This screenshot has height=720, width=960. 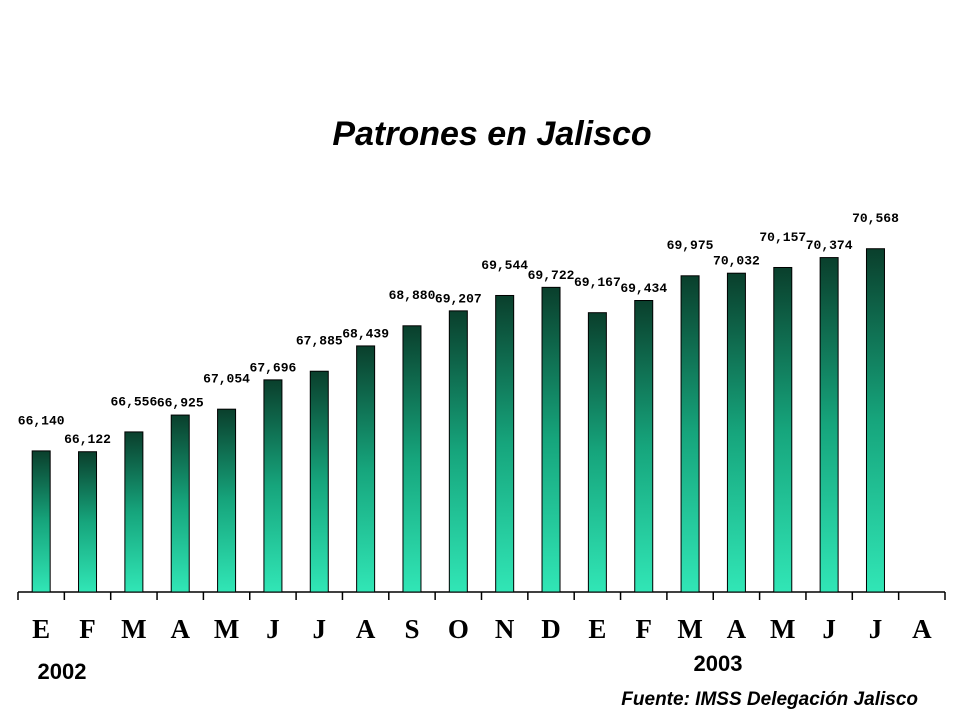 What do you see at coordinates (597, 282) in the screenshot?
I see `value-label: 69,167` at bounding box center [597, 282].